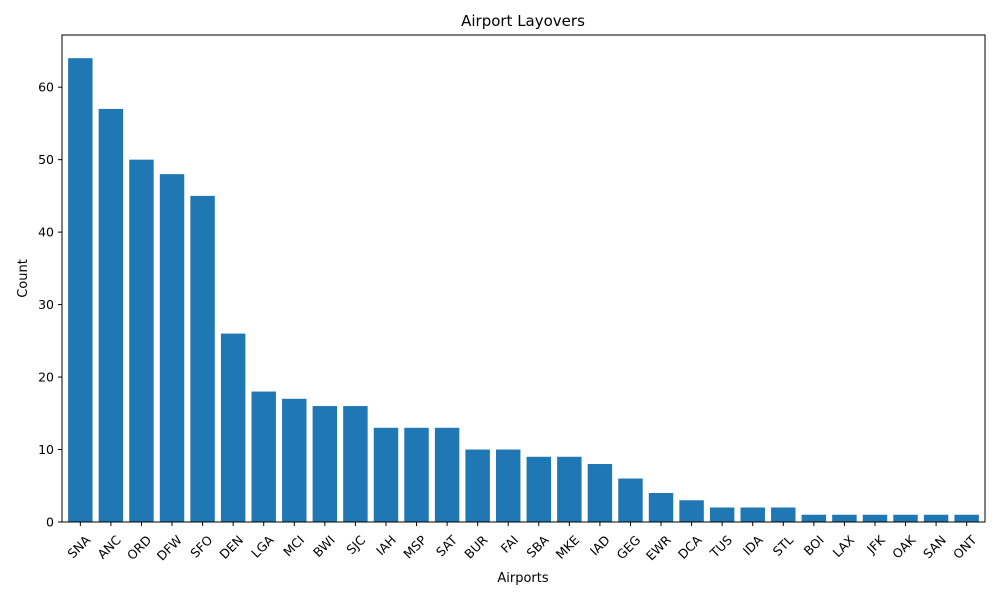  I want to click on bar-ont, so click(966, 518).